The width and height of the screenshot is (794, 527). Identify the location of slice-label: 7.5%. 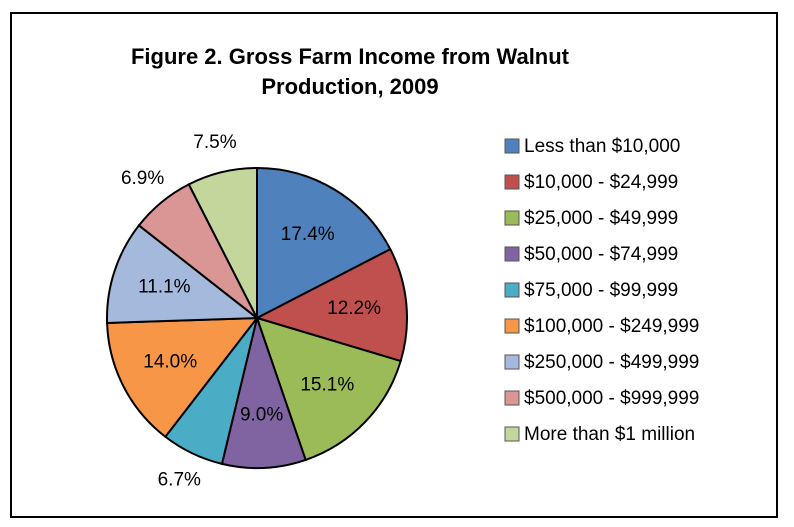
(214, 142).